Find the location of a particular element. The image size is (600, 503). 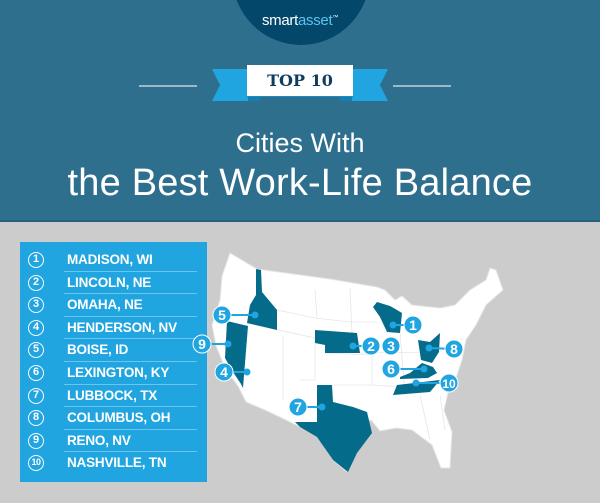

marker-10: 10 is located at coordinates (435, 383).